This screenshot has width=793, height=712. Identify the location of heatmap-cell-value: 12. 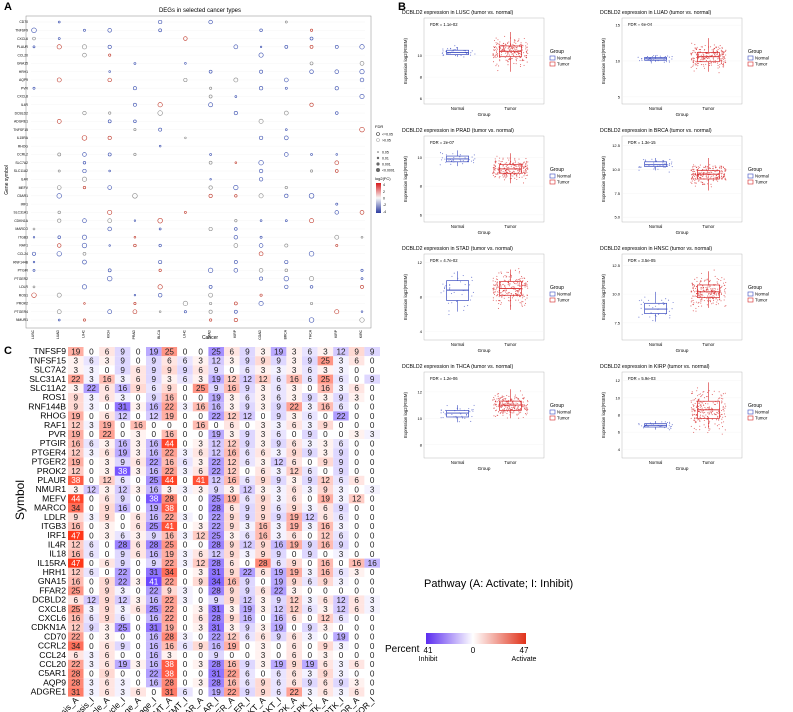
(217, 480).